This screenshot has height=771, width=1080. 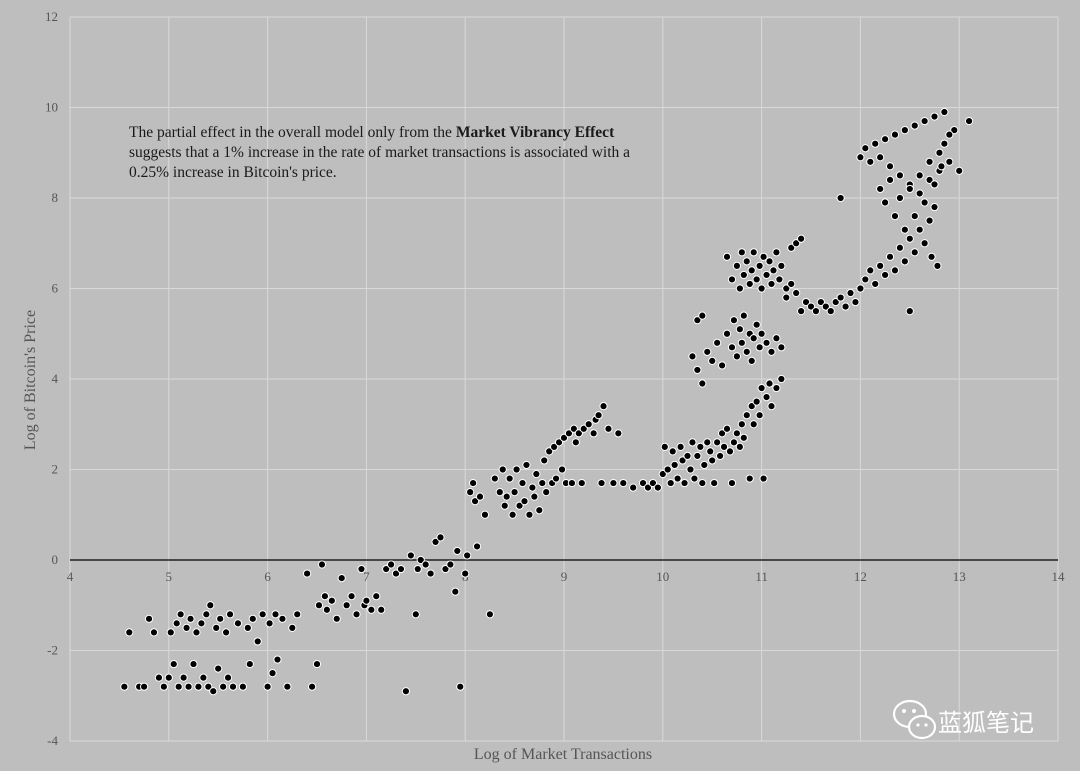 I want to click on y-tick-label: 2, so click(x=55, y=469).